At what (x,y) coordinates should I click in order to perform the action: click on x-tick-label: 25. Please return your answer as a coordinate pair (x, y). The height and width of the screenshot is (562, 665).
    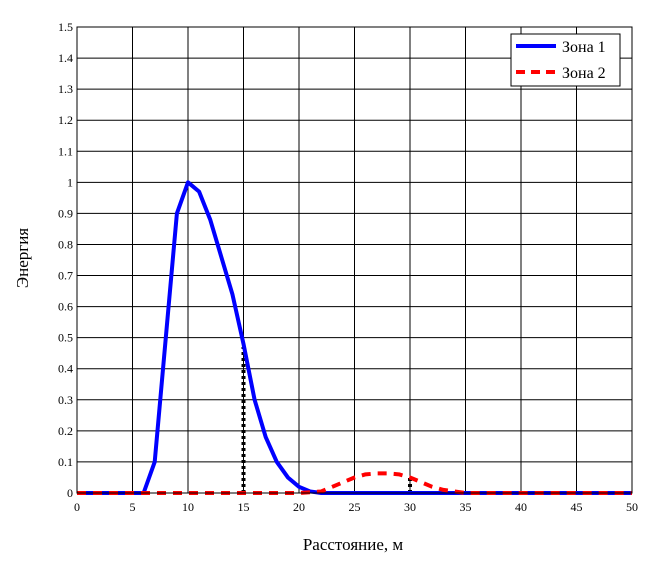
    Looking at the image, I should click on (355, 507).